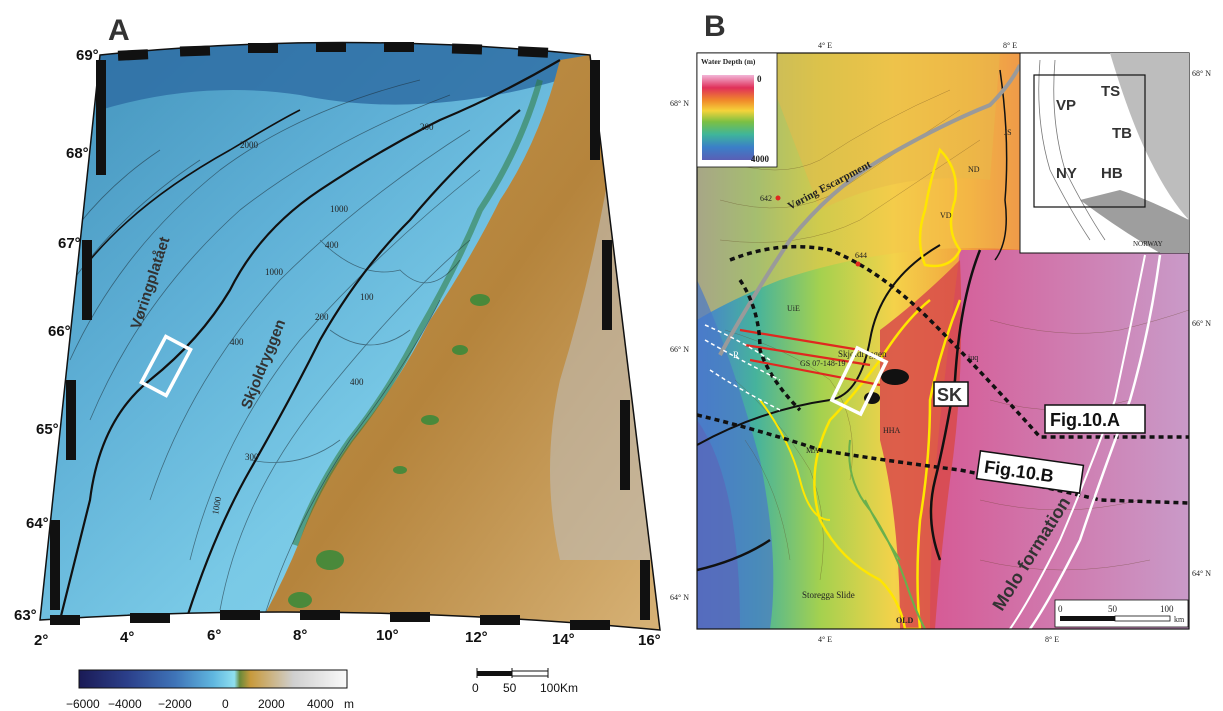 The image size is (1223, 711). Describe the element at coordinates (387, 635) in the screenshot. I see `lon-label: 10°` at that location.